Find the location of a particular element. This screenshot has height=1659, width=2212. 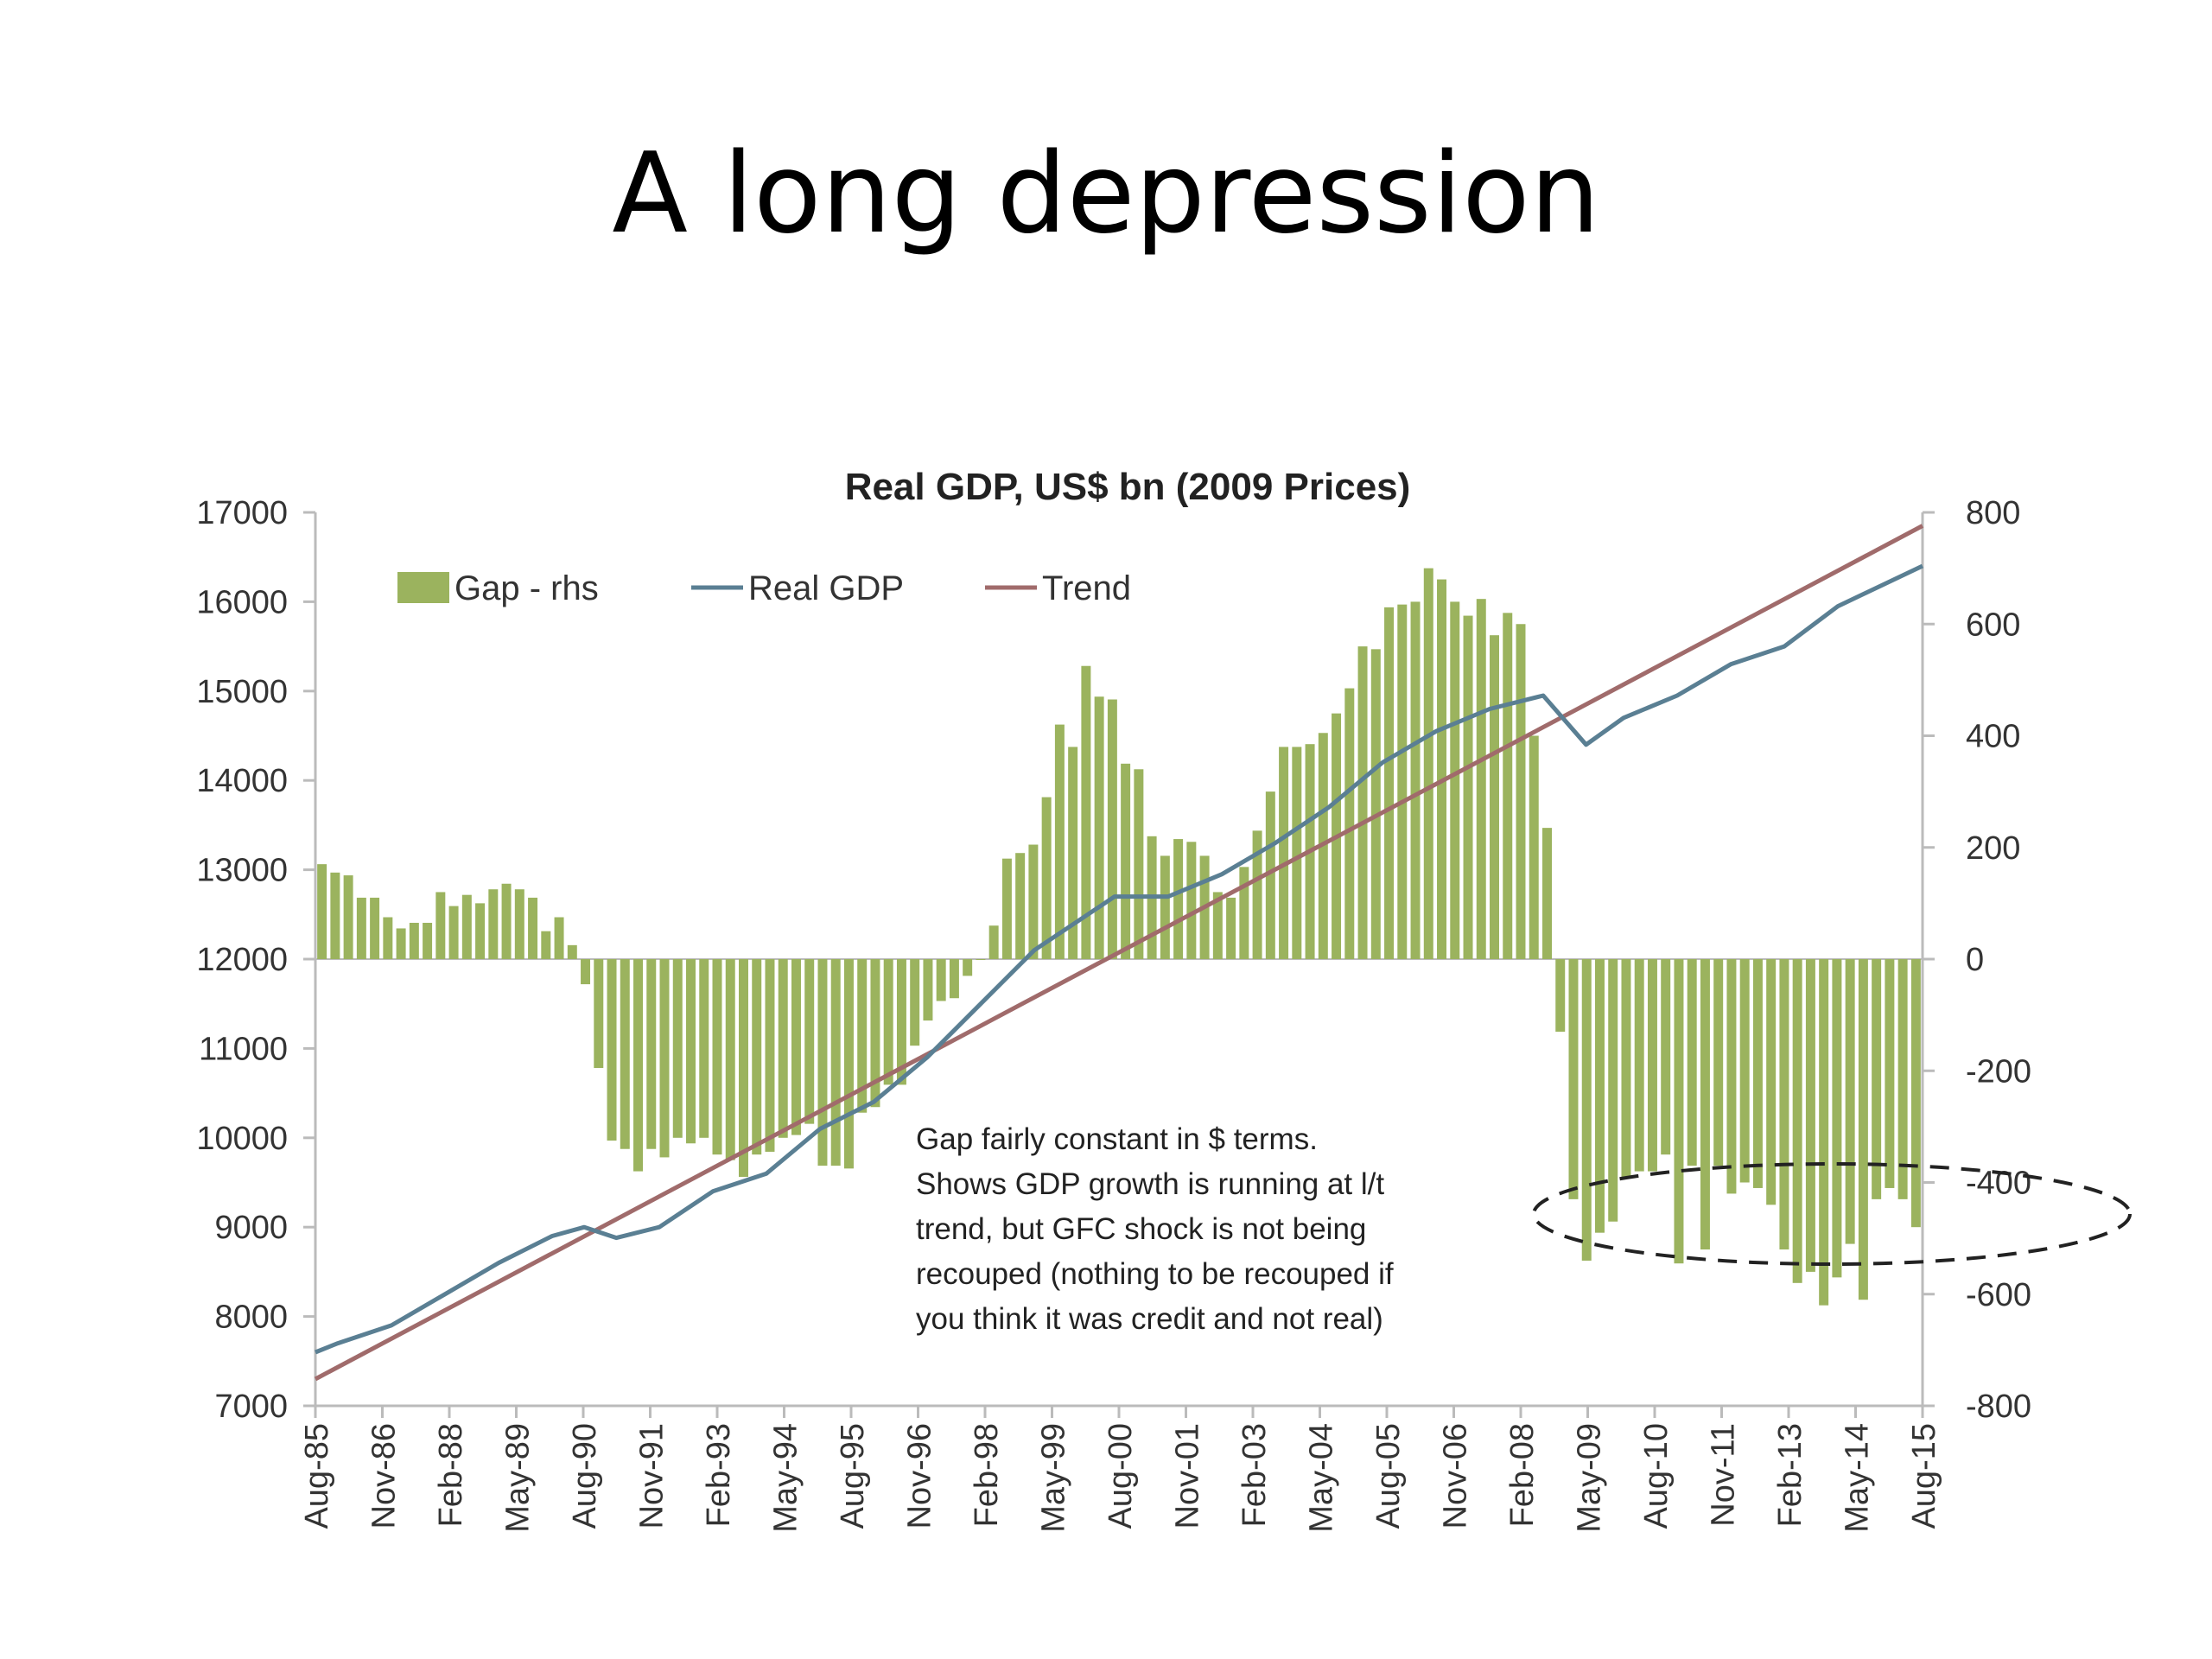

x-tick-label: Nov-06 is located at coordinates (1456, 1476).